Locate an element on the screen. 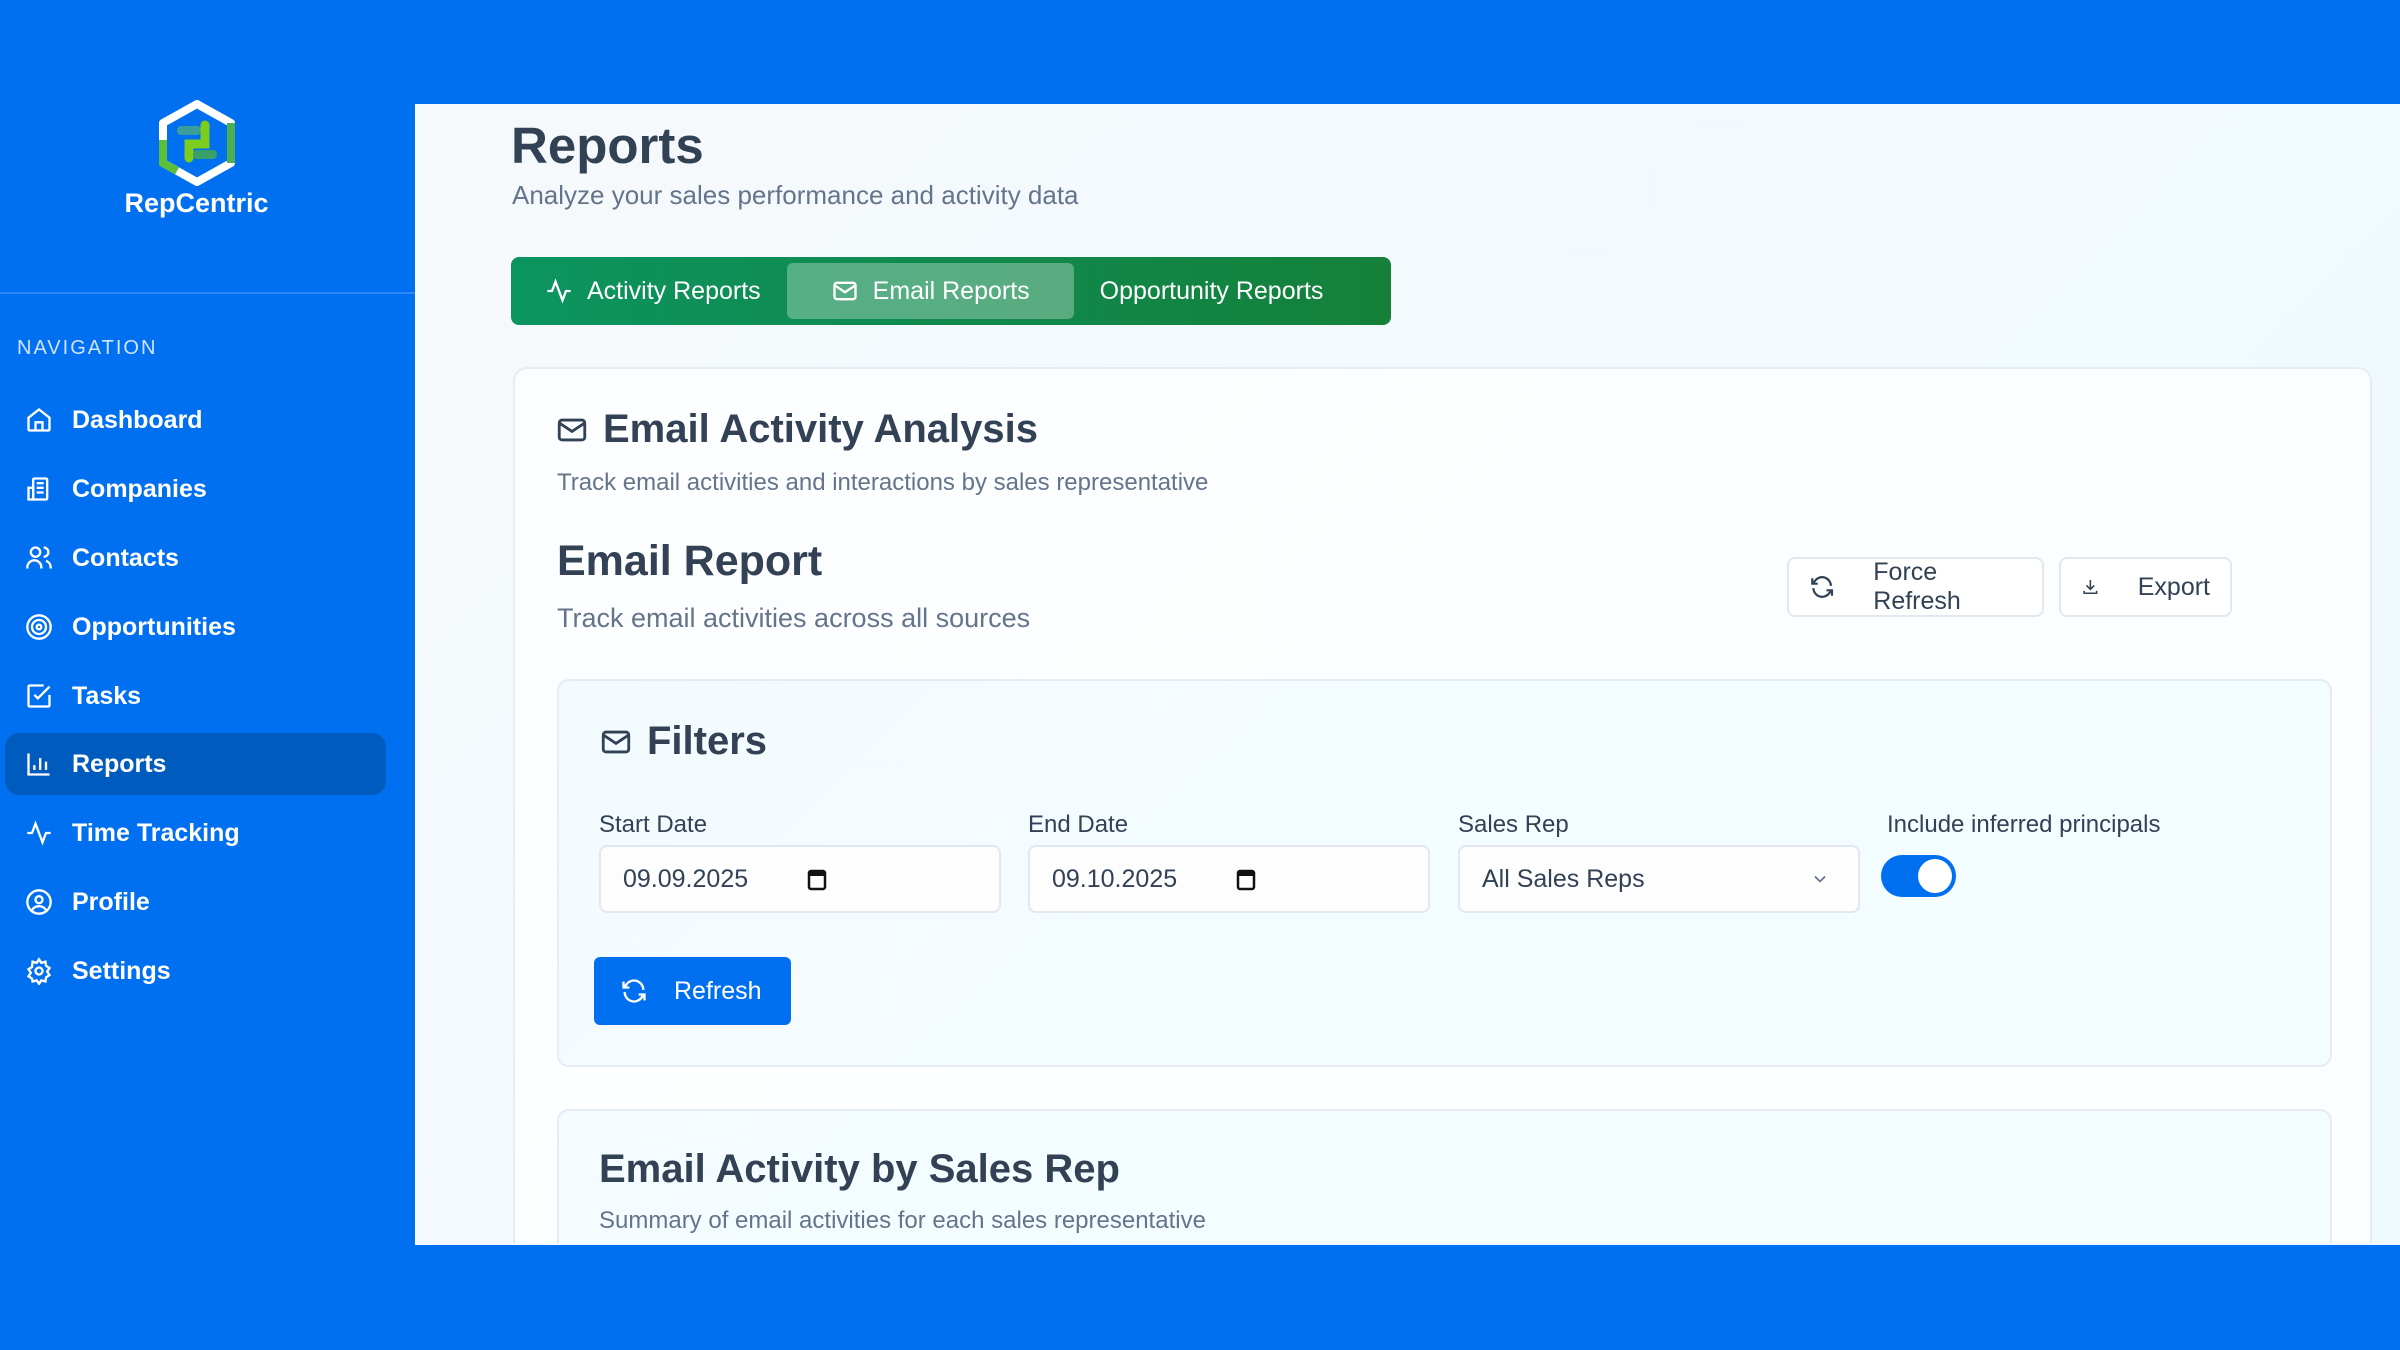 This screenshot has width=2400, height=1350. force-refresh-label: Force Refresh is located at coordinates (1917, 586).